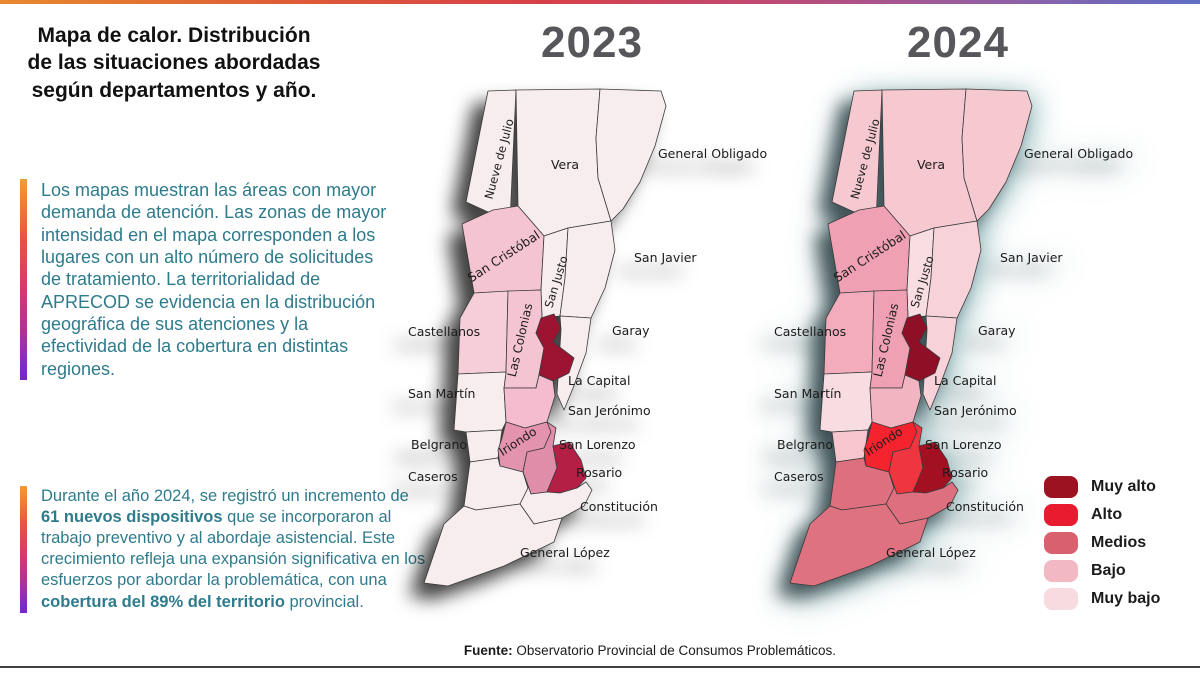 The image size is (1200, 675). I want to click on map-region-garay-2024, so click(940, 363).